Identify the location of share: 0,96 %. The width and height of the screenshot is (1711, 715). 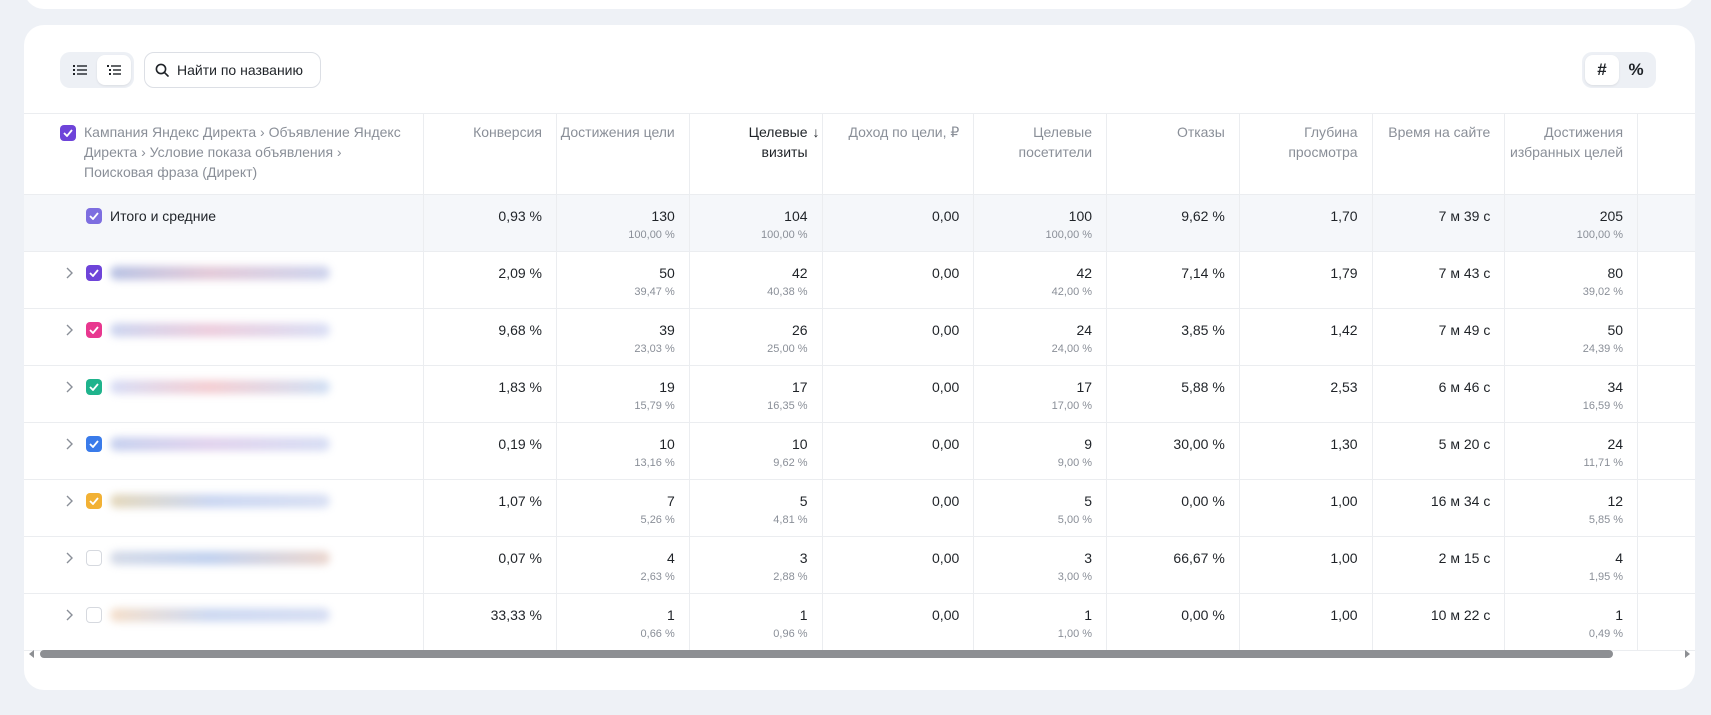
(790, 634).